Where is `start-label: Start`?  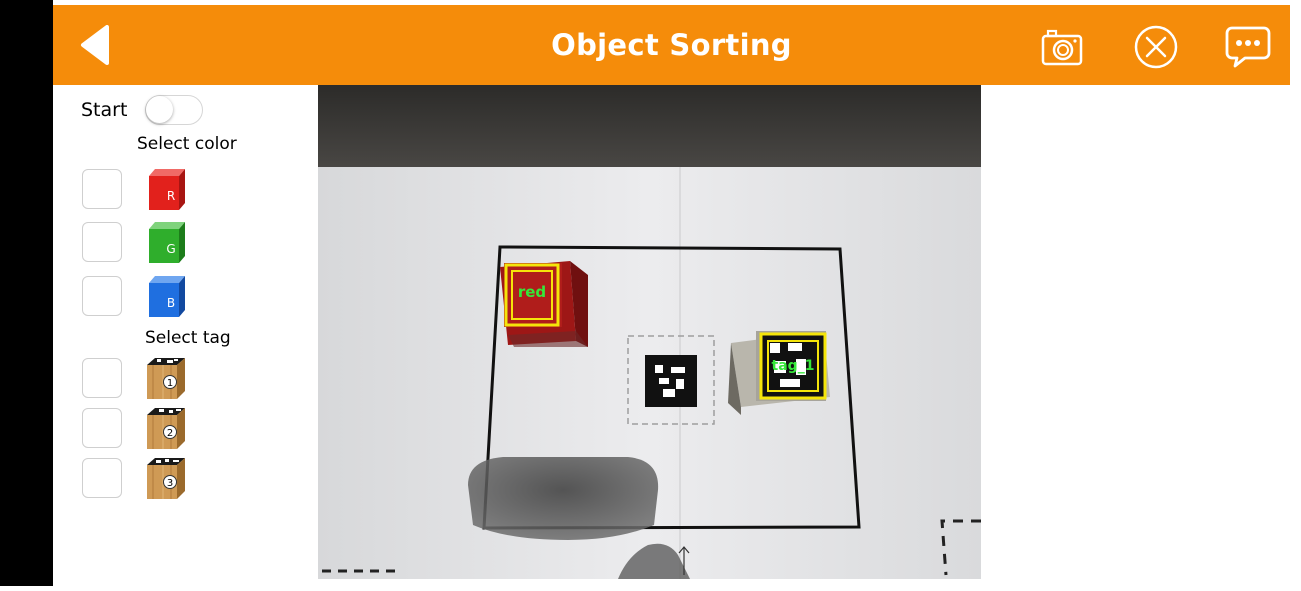
start-label: Start is located at coordinates (104, 110).